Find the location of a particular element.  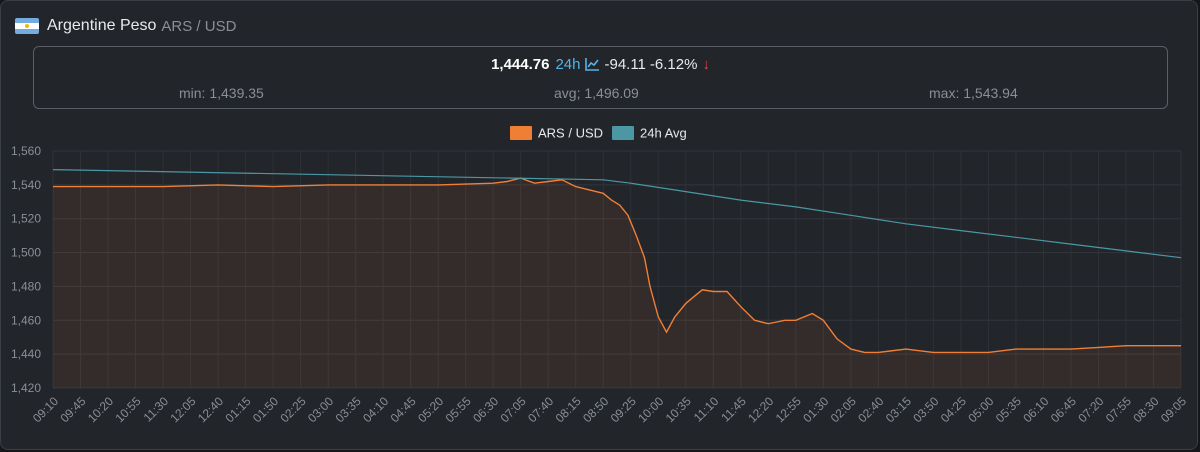

max-value: max: 1,543.94 is located at coordinates (973, 93).